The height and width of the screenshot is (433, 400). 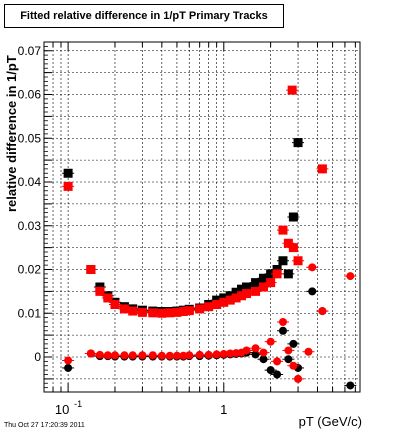 I want to click on x-tick-label-exponent: -1, so click(x=78, y=404).